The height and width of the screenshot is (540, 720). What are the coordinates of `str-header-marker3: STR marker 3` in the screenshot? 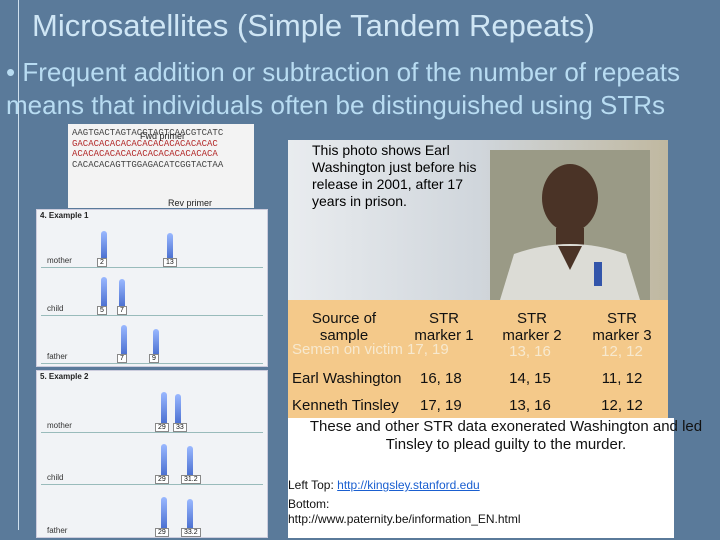 It's located at (622, 327).